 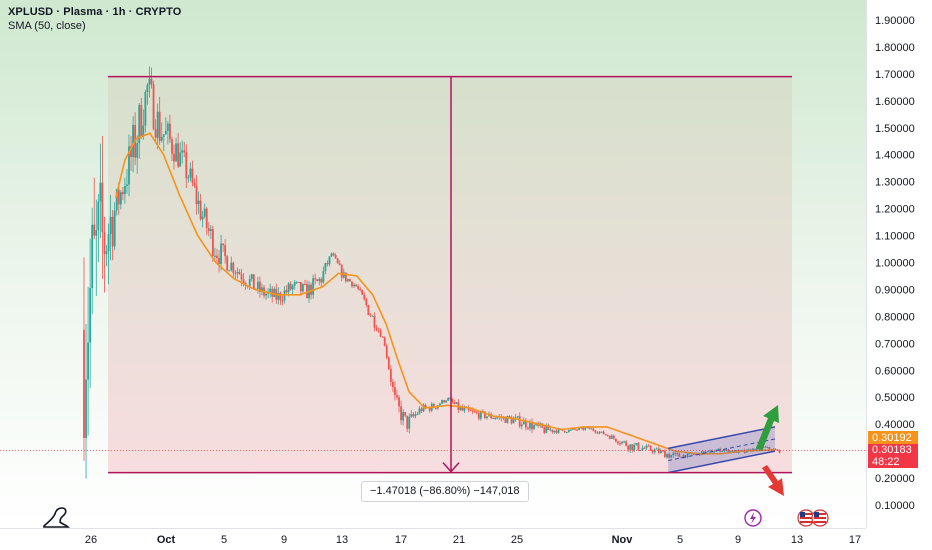 I want to click on flag-canton, so click(x=816, y=514).